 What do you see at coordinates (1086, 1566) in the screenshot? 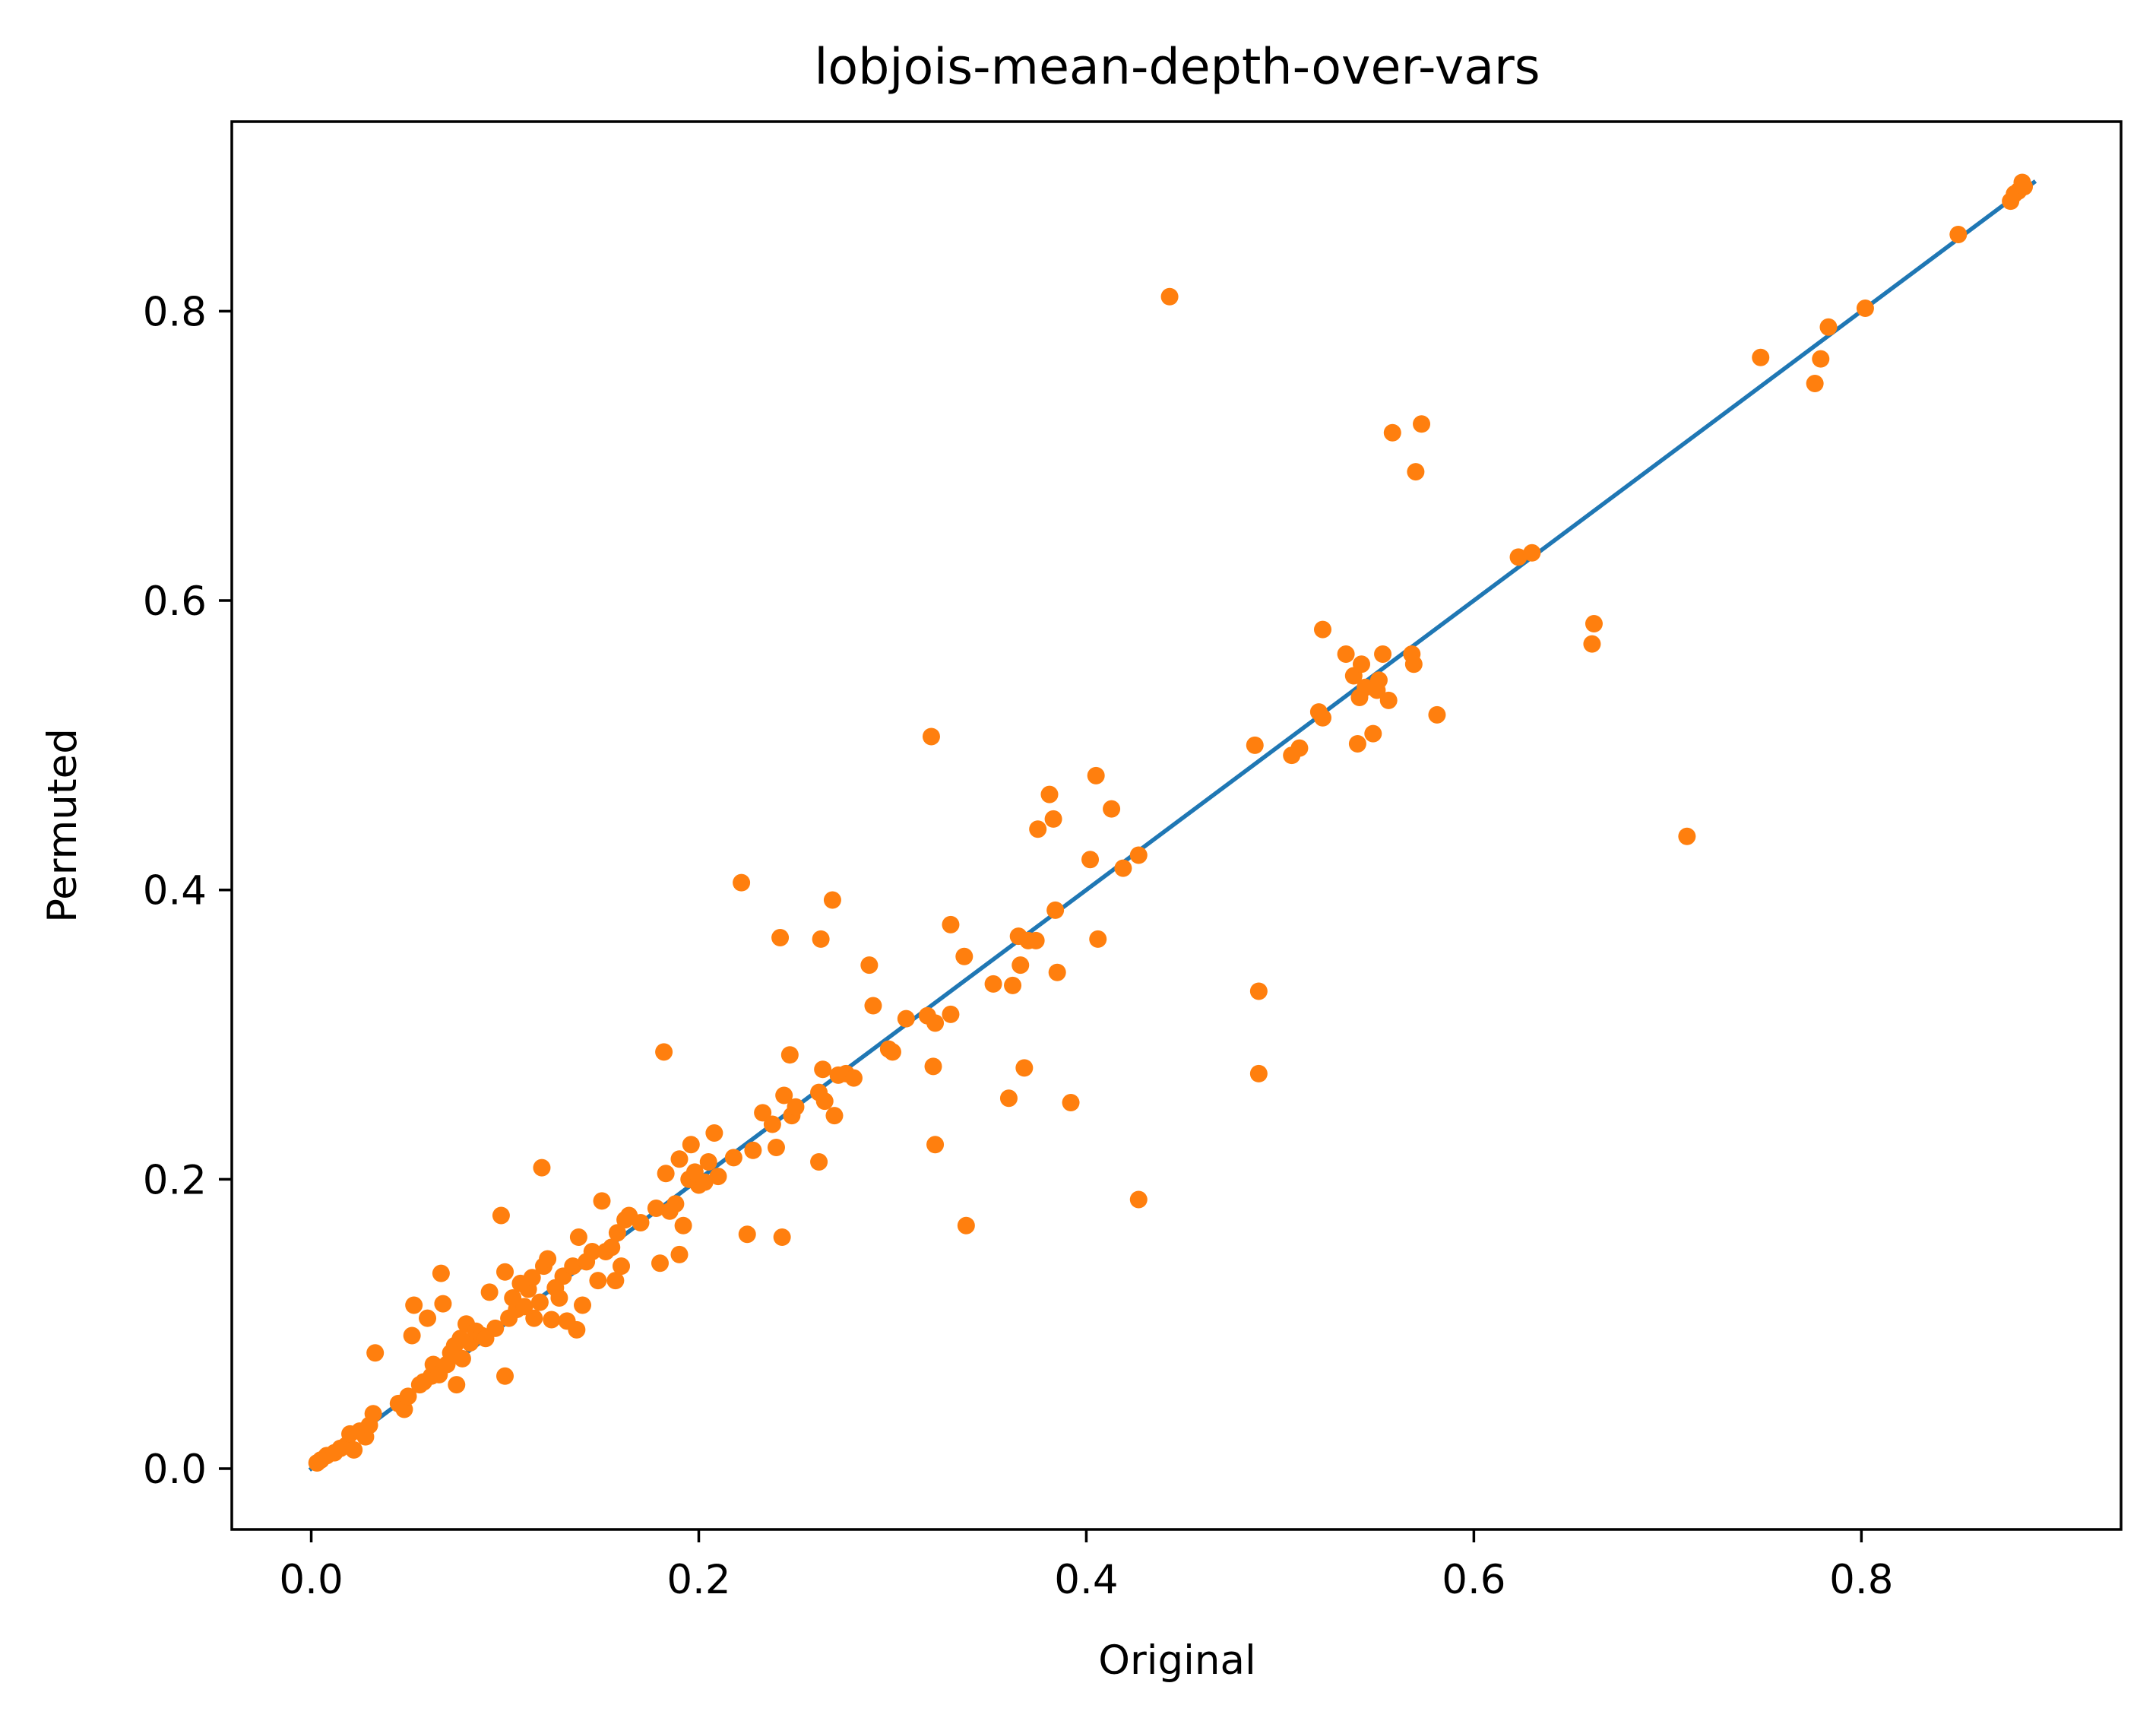
I see `x-axis: 0.0 0.2 0.4 0.6 0.8` at bounding box center [1086, 1566].